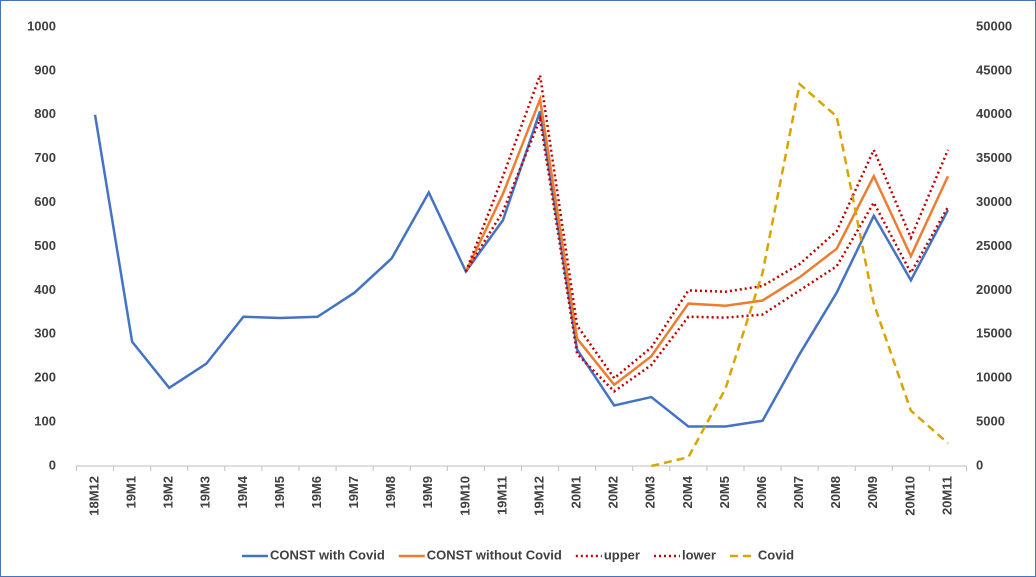  I want to click on x-tick-label: 20M11, so click(946, 495).